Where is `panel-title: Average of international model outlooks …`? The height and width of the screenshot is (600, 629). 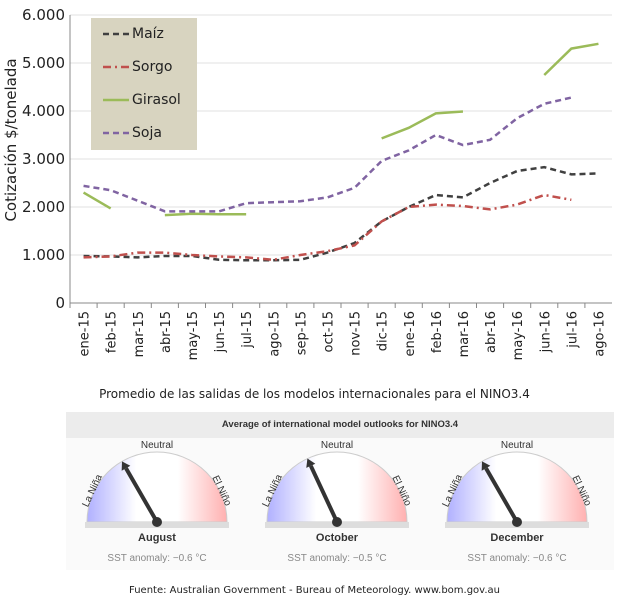 panel-title: Average of international model outlooks … is located at coordinates (340, 425).